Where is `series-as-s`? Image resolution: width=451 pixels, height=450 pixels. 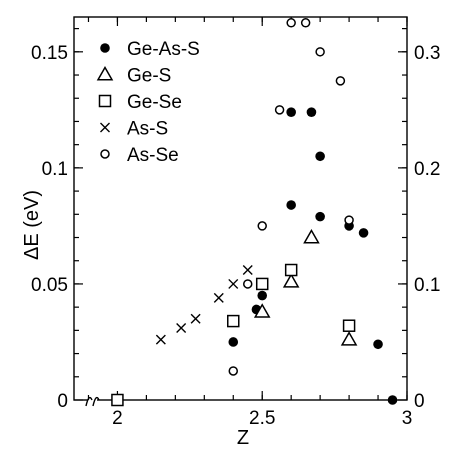
series-as-s is located at coordinates (204, 305).